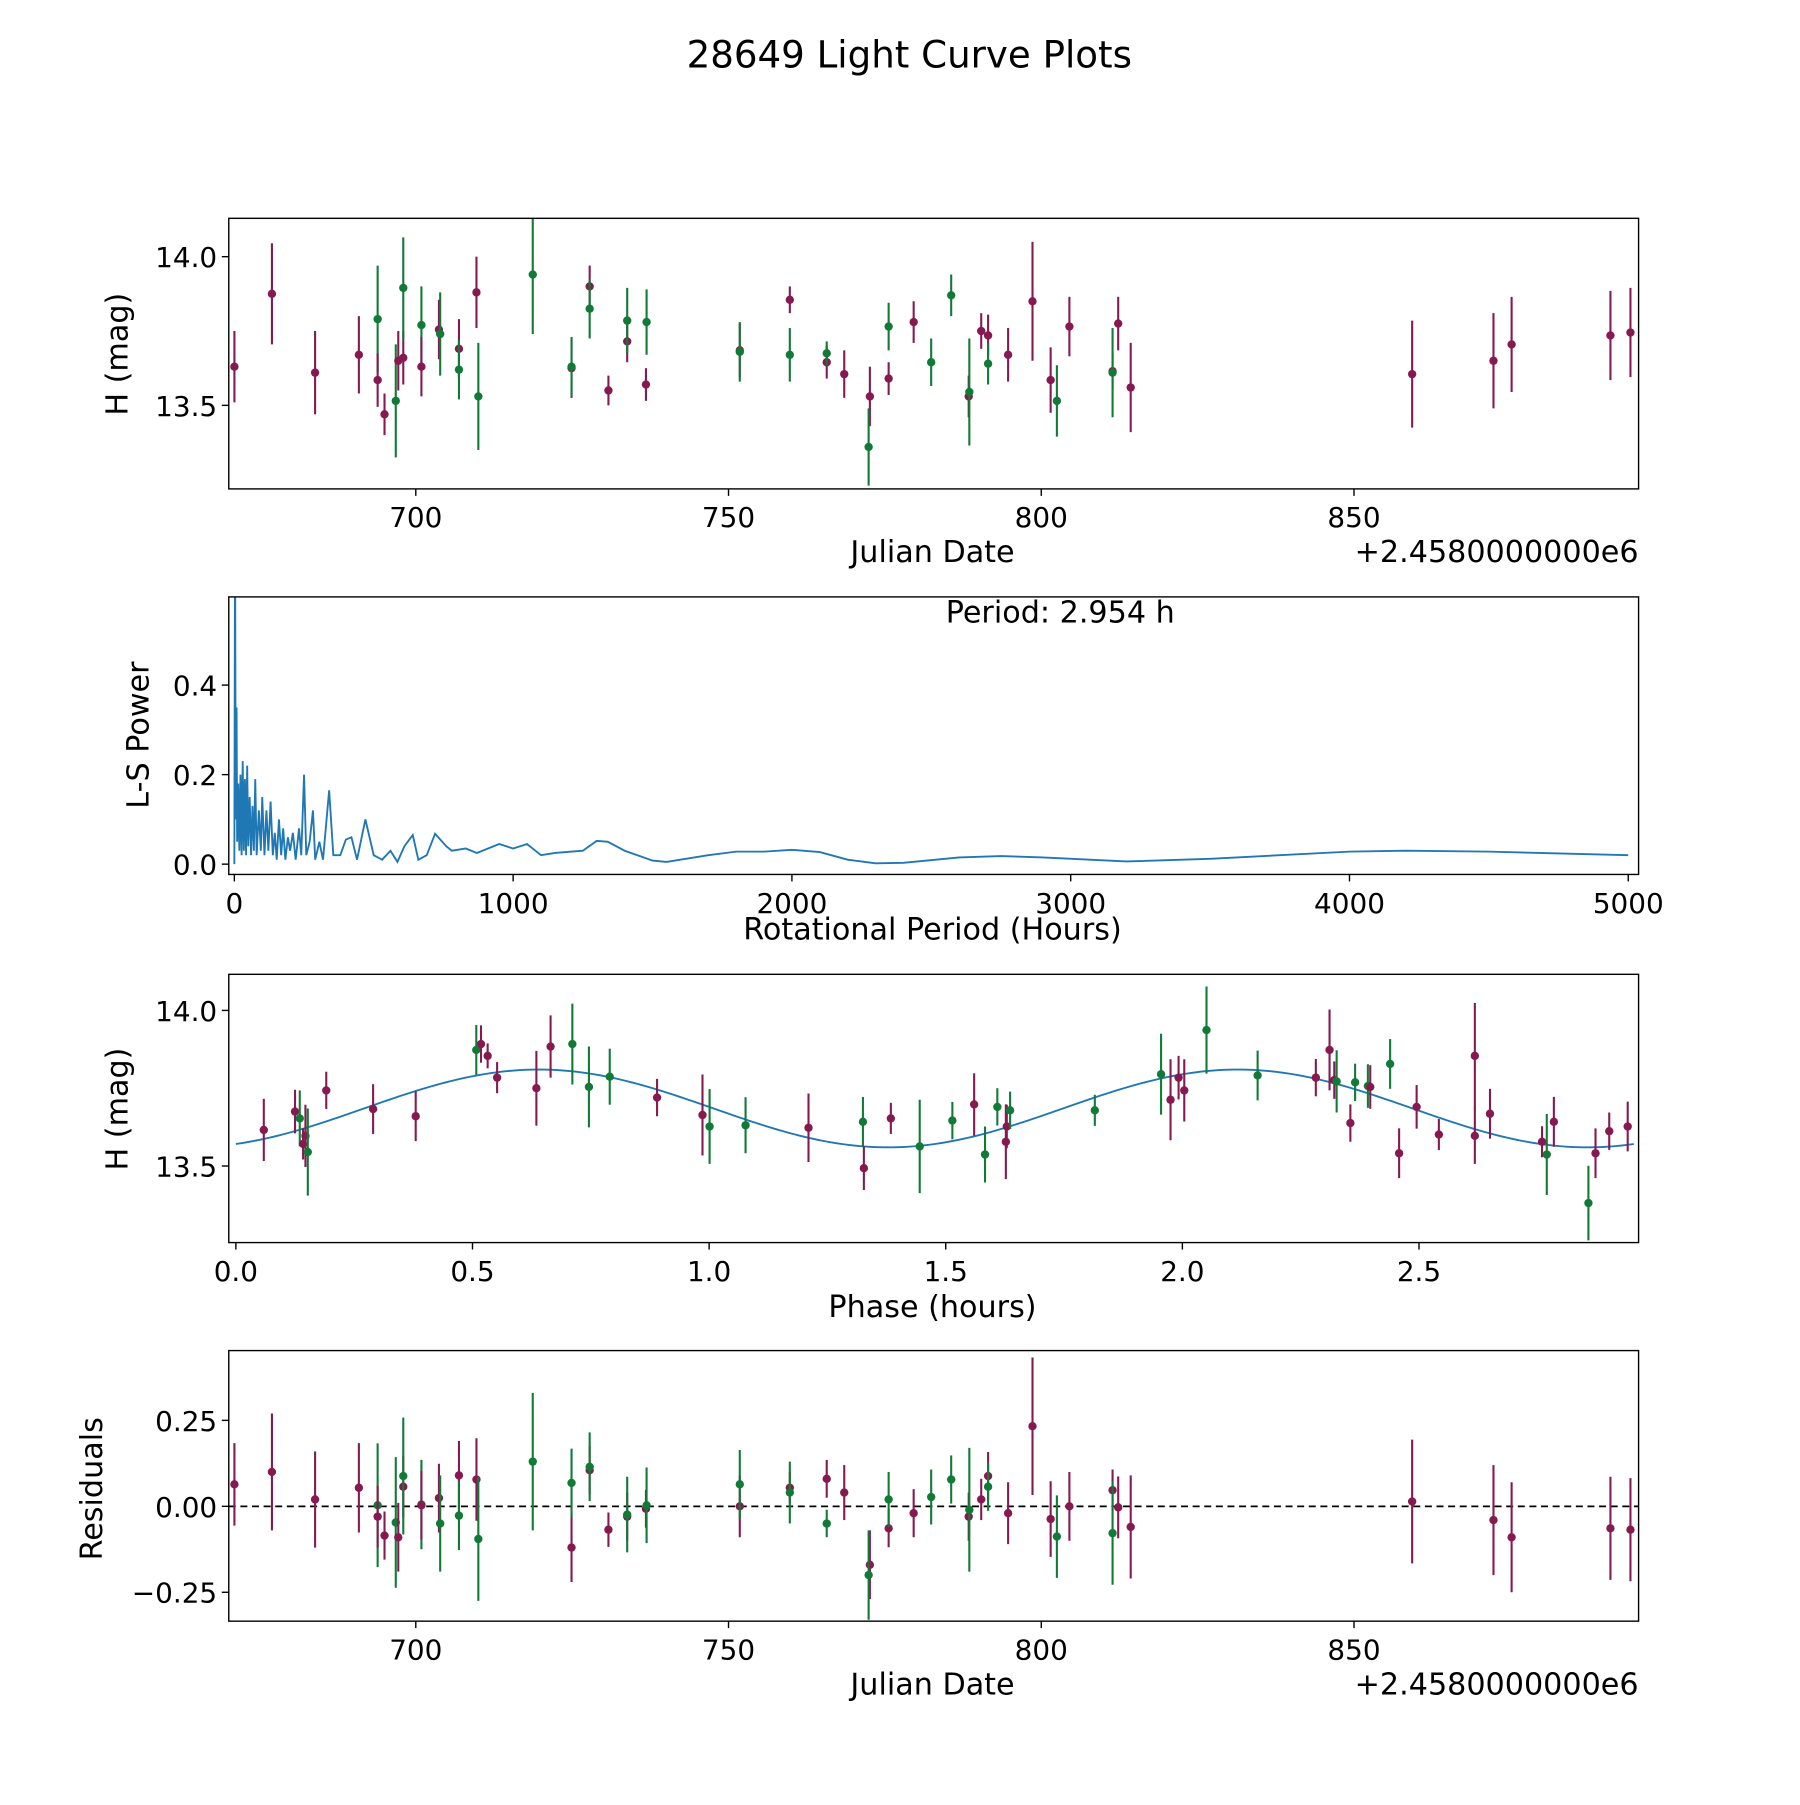  I want to click on phase-xtick-label: 2.5, so click(1419, 1271).